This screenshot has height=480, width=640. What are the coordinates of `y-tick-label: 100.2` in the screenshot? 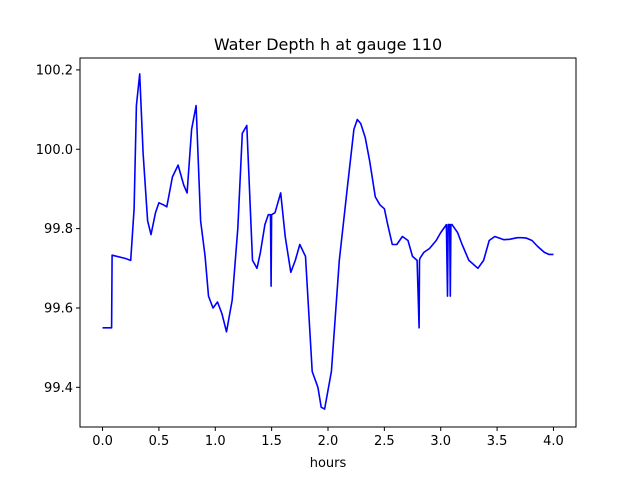 It's located at (54, 70).